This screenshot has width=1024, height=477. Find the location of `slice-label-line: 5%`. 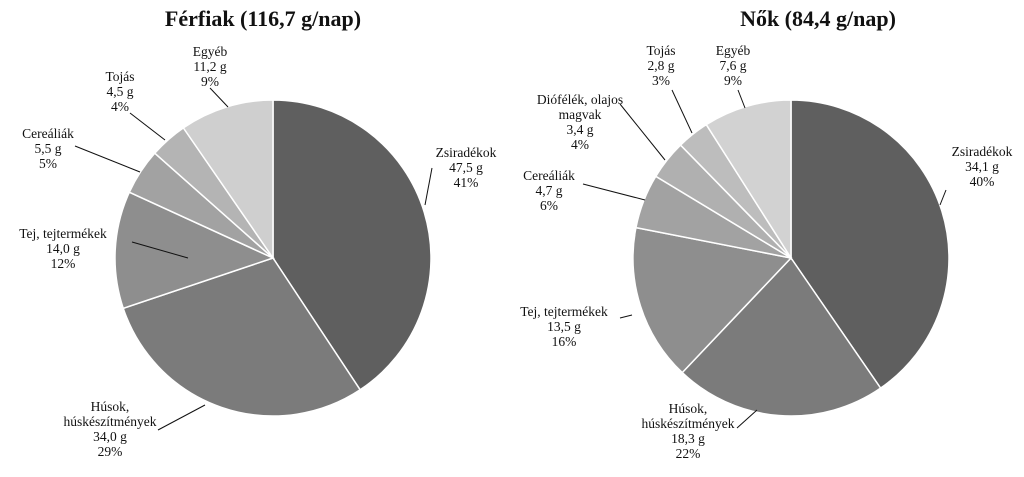

slice-label-line: 5% is located at coordinates (48, 163).